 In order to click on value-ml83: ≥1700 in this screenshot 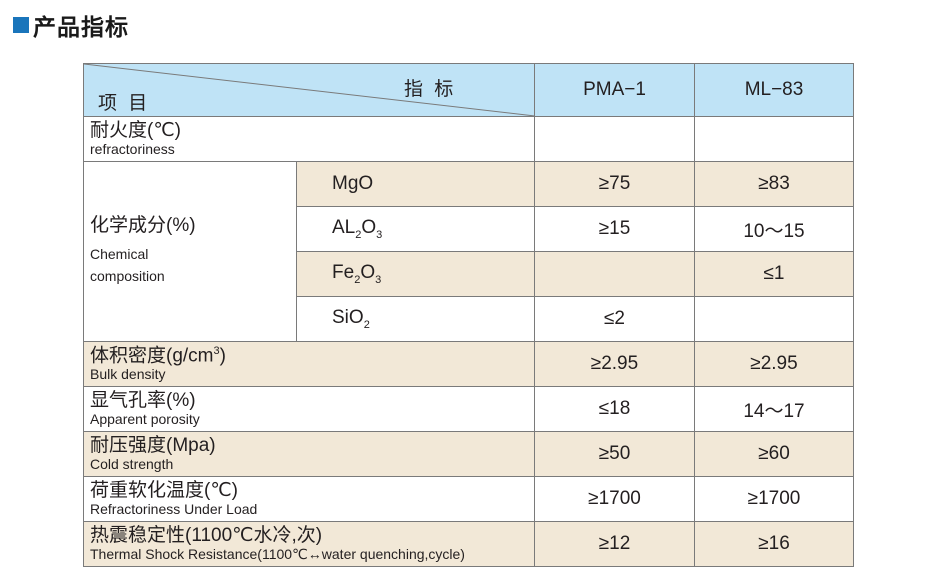, I will do `click(774, 499)`.